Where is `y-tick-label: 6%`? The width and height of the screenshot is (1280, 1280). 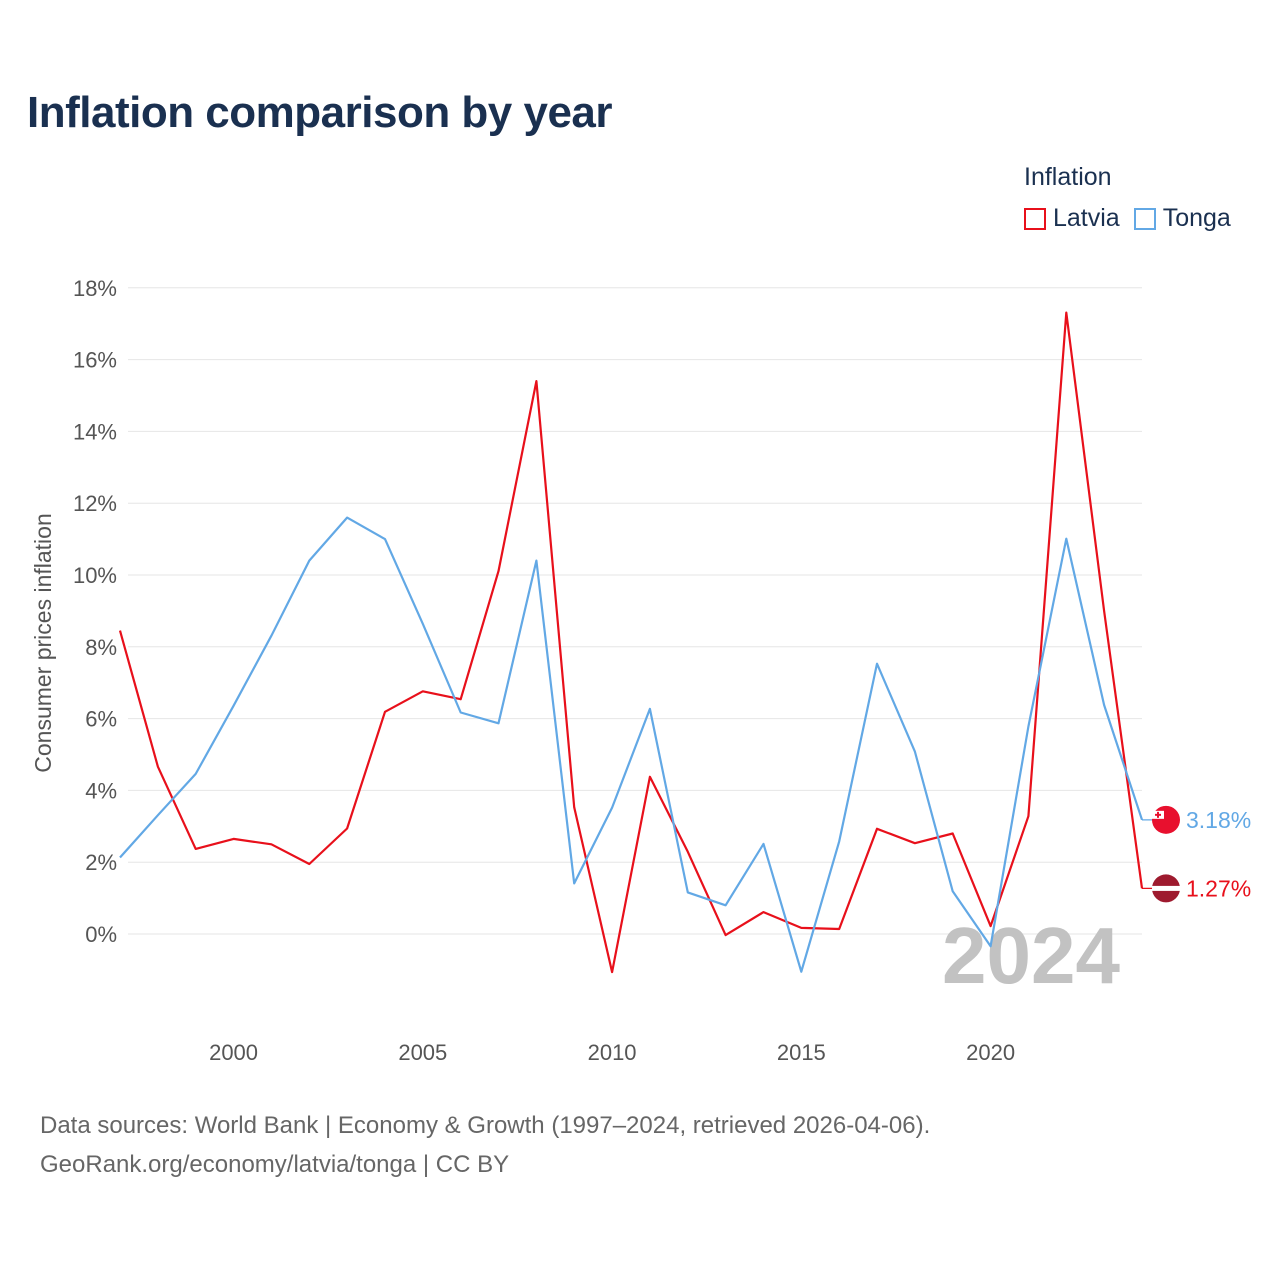
y-tick-label: 6% is located at coordinates (101, 719).